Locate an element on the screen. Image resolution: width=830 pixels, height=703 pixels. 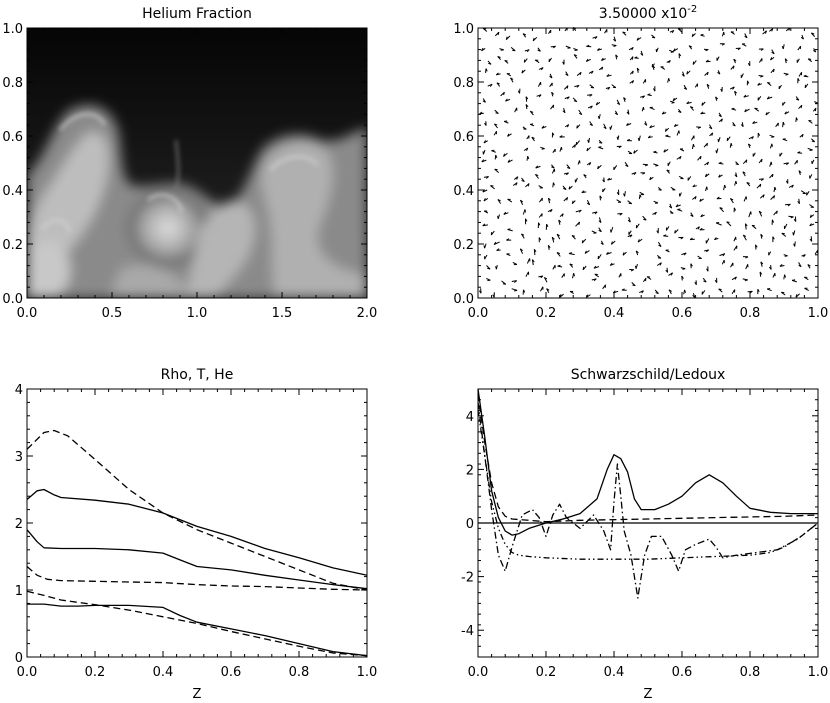
y-tick-label: 0.4 is located at coordinates (463, 191).